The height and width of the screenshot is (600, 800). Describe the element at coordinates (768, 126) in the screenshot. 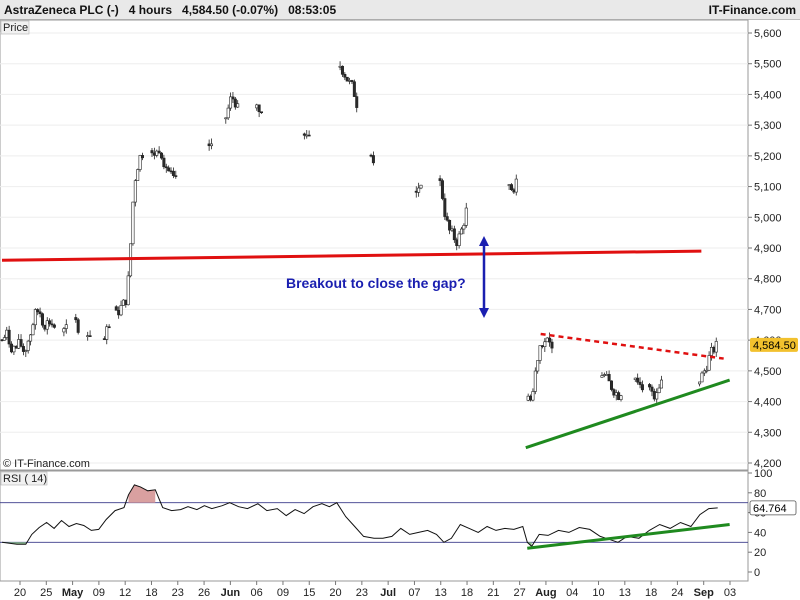

I see `price-y-tick-label: 5,300` at that location.